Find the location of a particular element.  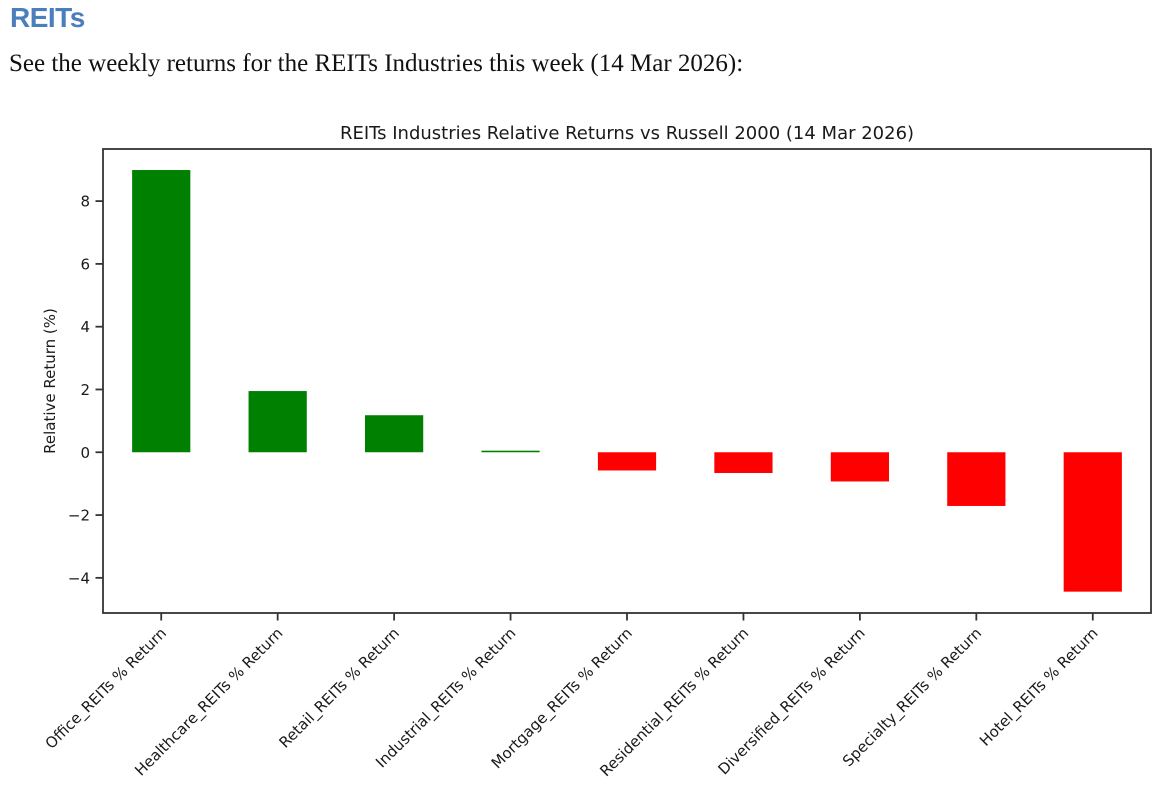

x-tick-label: Office_REITs % Return is located at coordinates (106, 688).